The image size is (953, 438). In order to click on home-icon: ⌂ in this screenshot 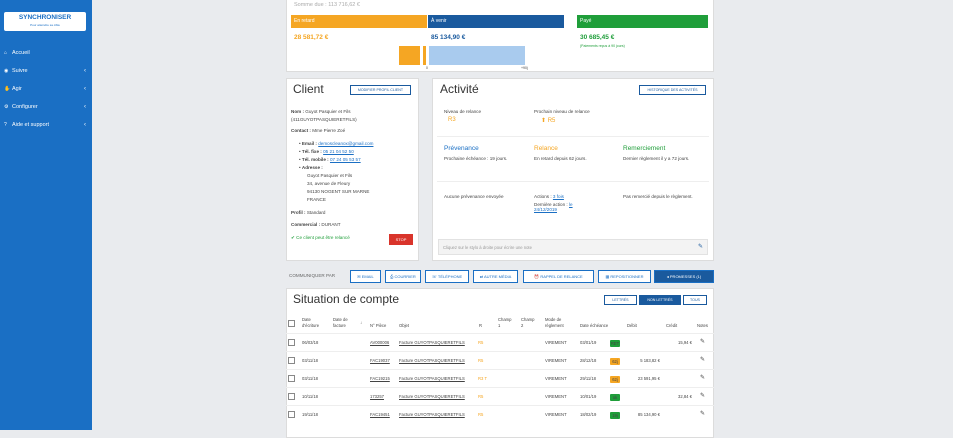, I will do `click(6, 53)`.